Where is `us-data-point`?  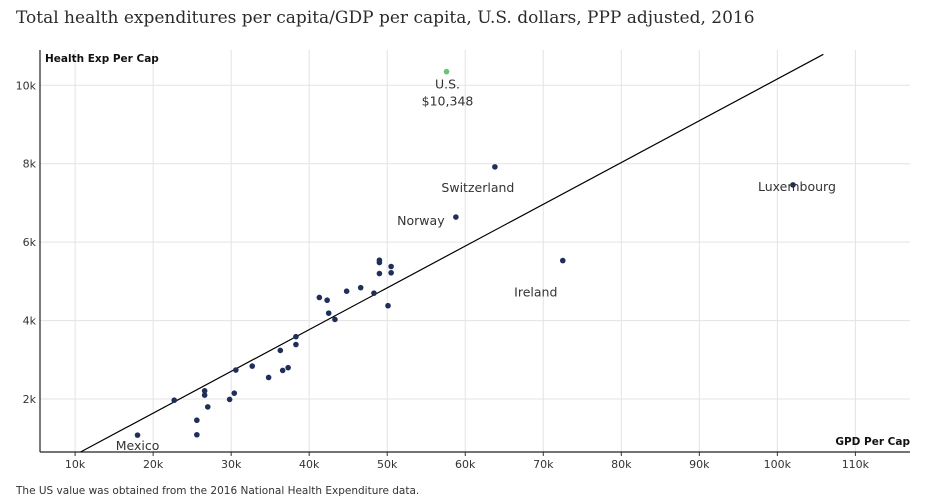
us-data-point is located at coordinates (446, 71).